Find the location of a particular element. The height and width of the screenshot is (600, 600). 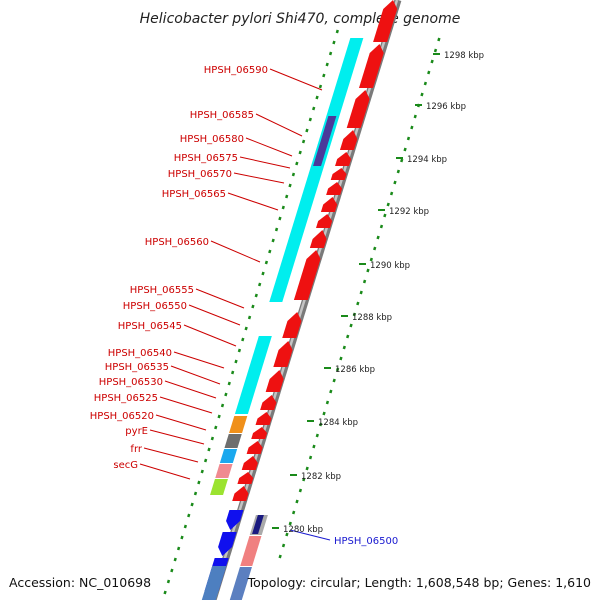

tick-label: 1286 kbp is located at coordinates (355, 370).